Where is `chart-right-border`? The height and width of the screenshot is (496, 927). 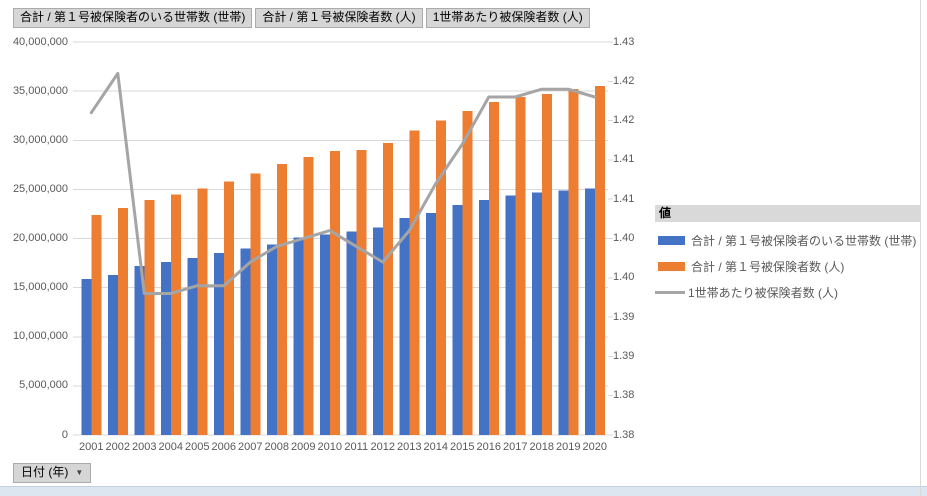
chart-right-border is located at coordinates (920, 248).